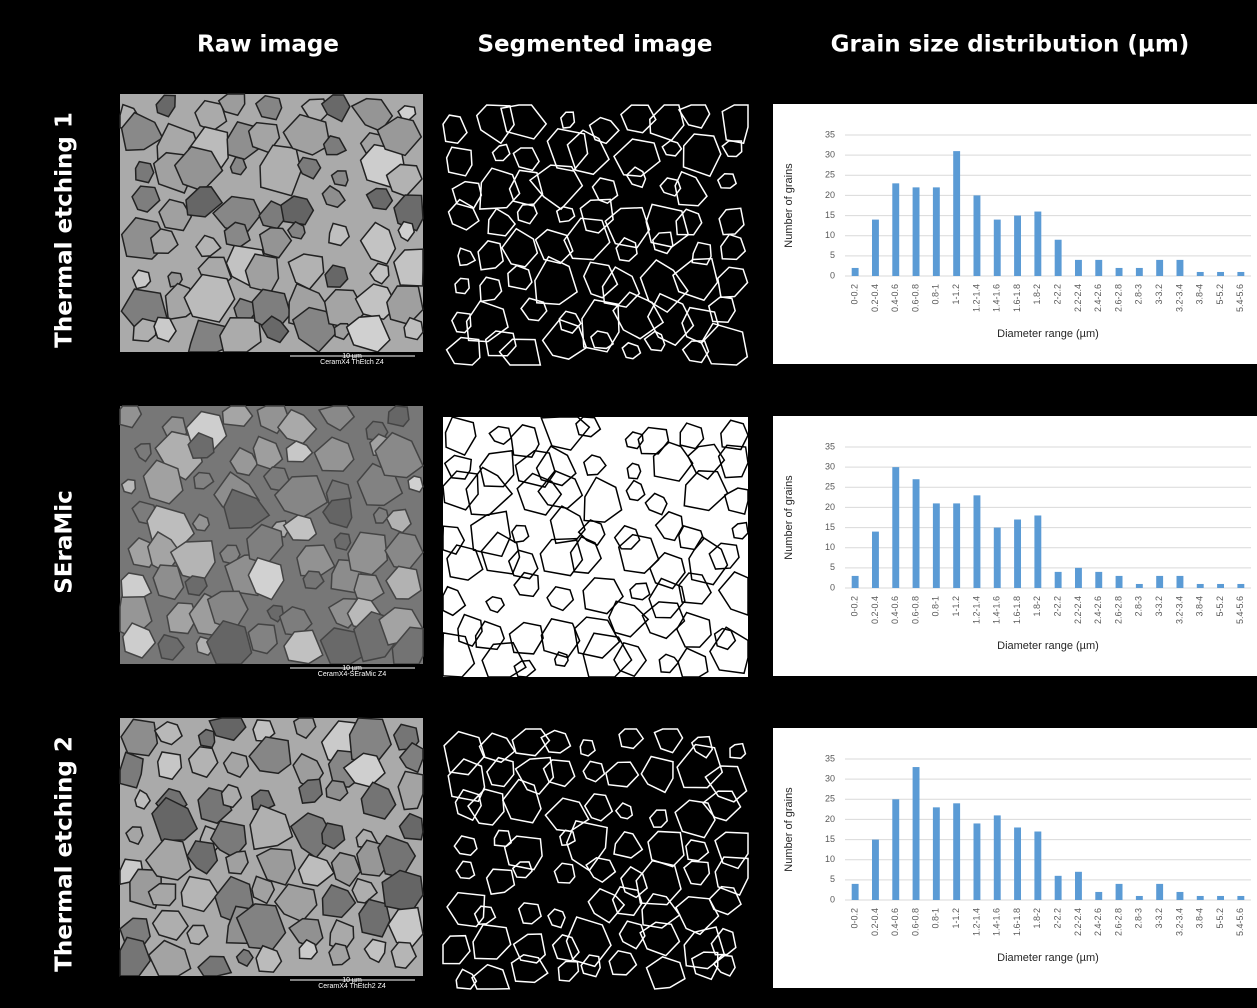  Describe the element at coordinates (832, 899) in the screenshot. I see `y-tick-label: 0` at that location.